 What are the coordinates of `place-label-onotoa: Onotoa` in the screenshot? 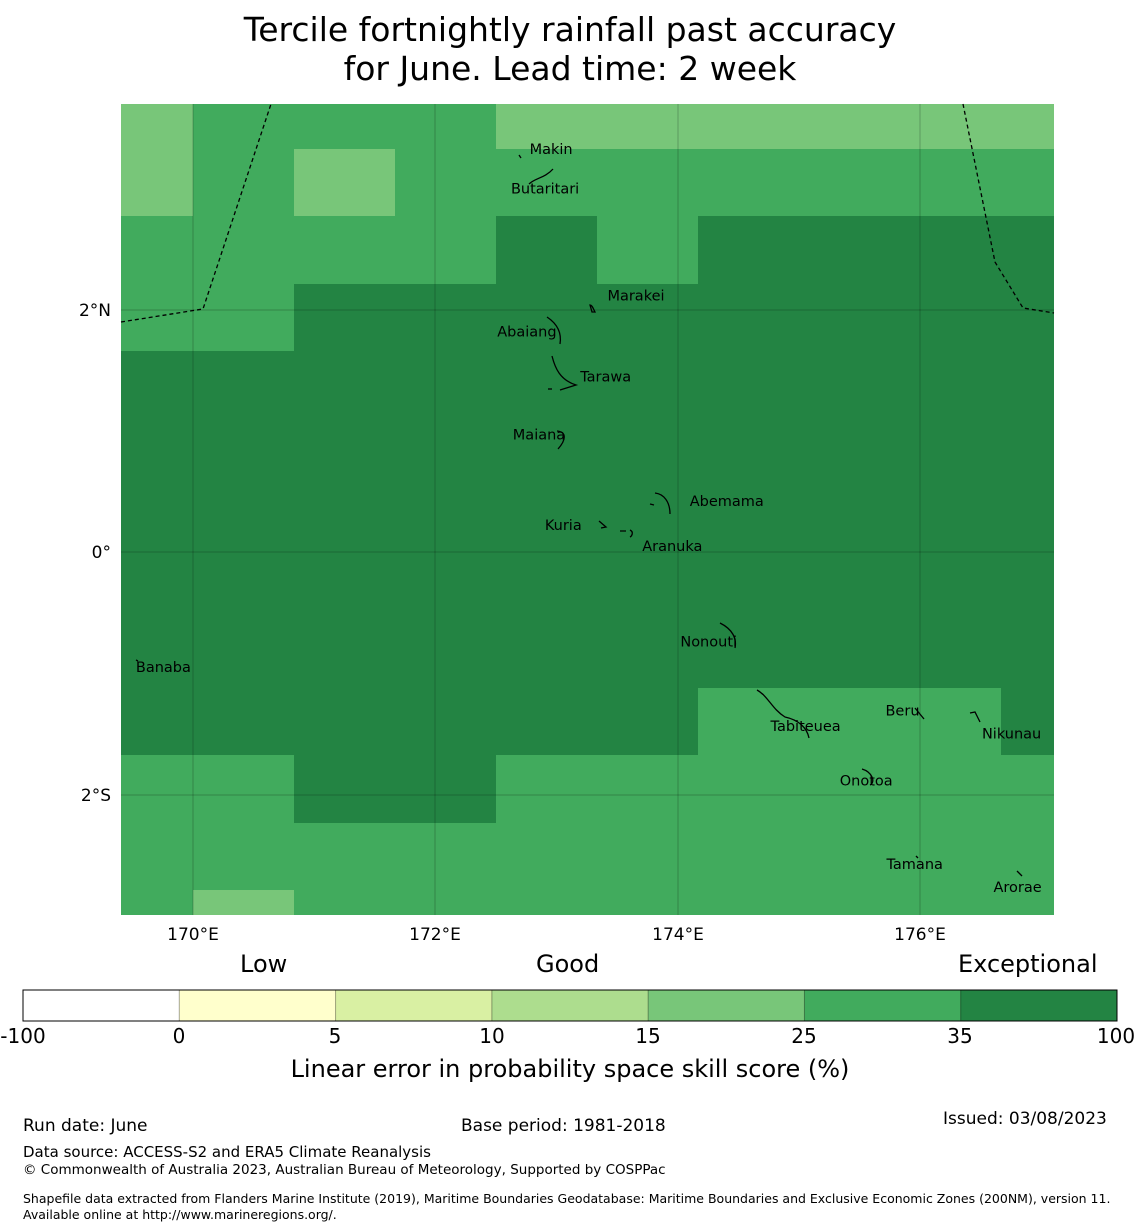 It's located at (866, 782).